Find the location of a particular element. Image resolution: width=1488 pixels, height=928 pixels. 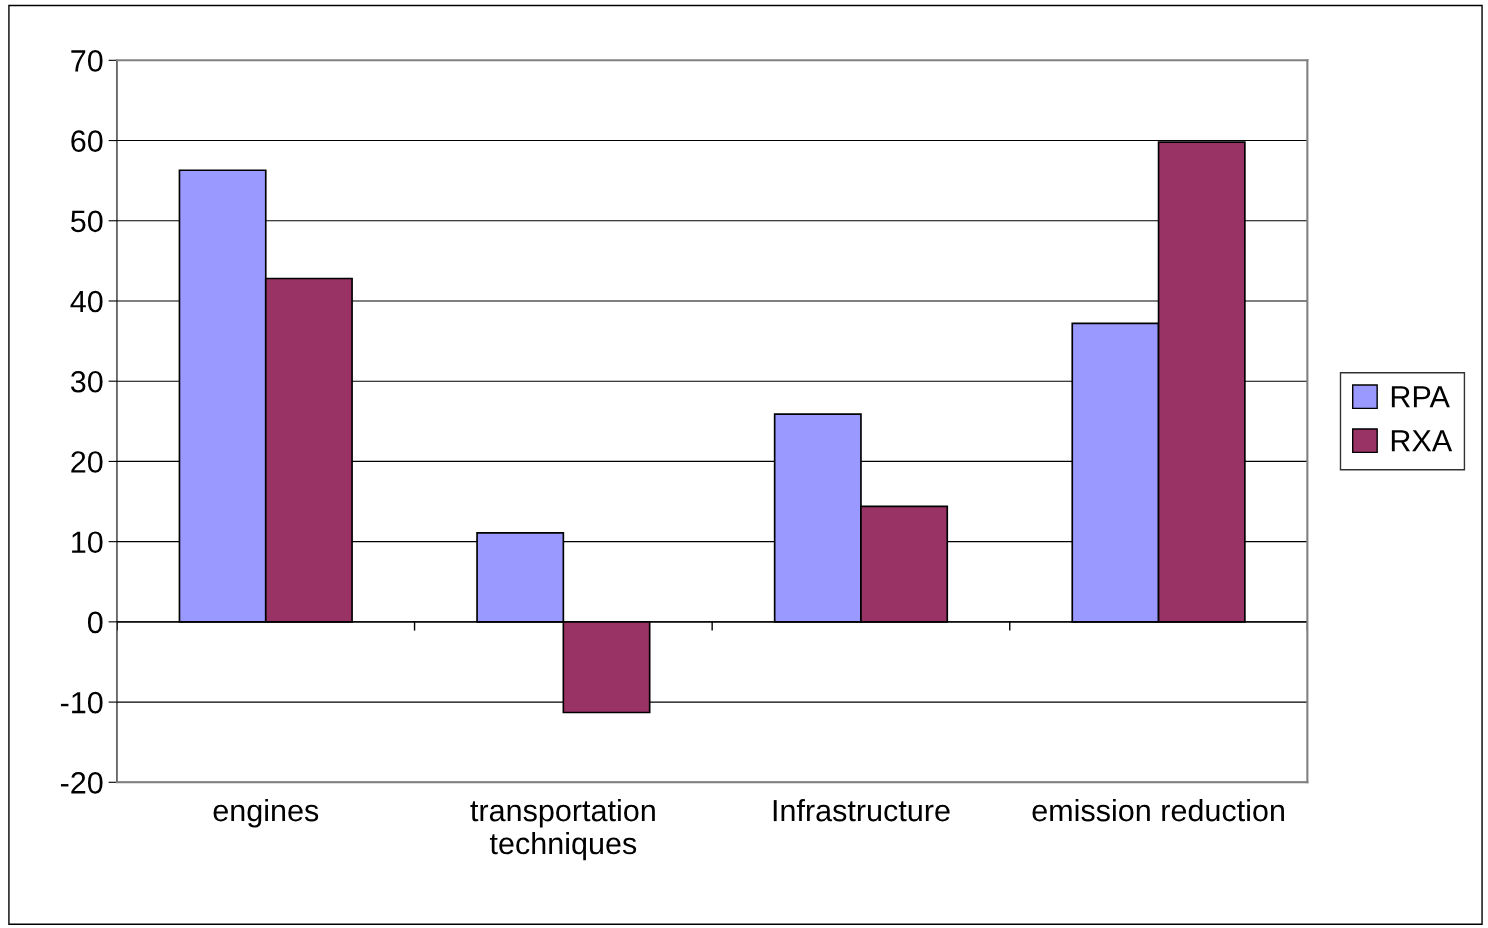

legend-label: RXA is located at coordinates (1422, 441).